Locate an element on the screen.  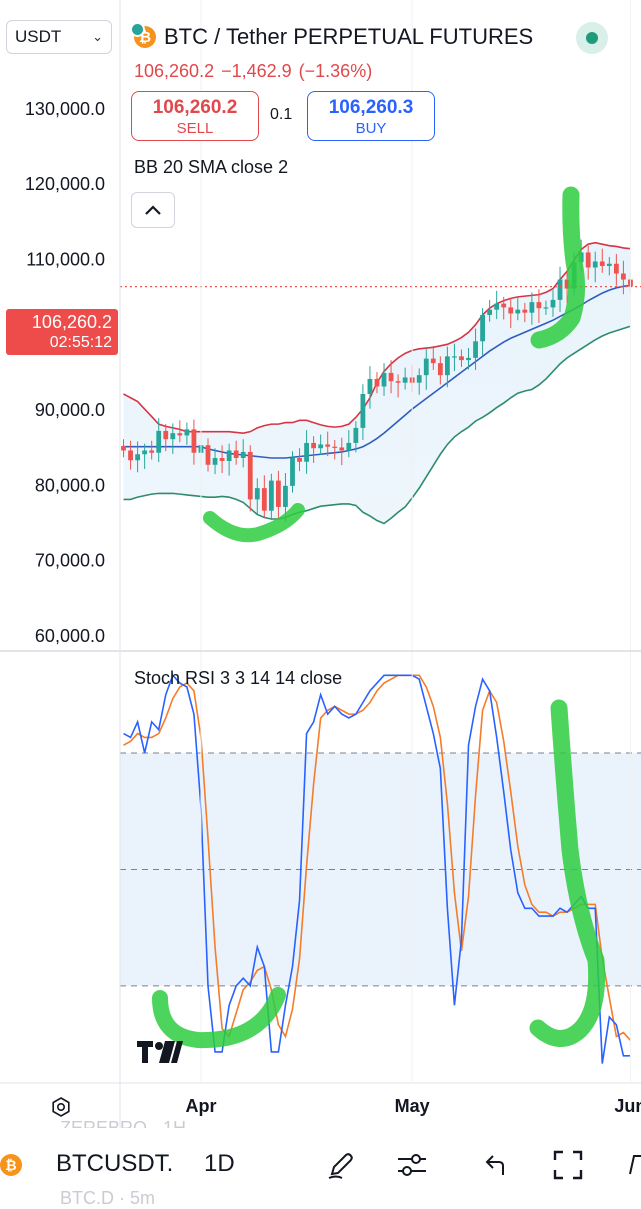
more-button is located at coordinates (633, 1165).